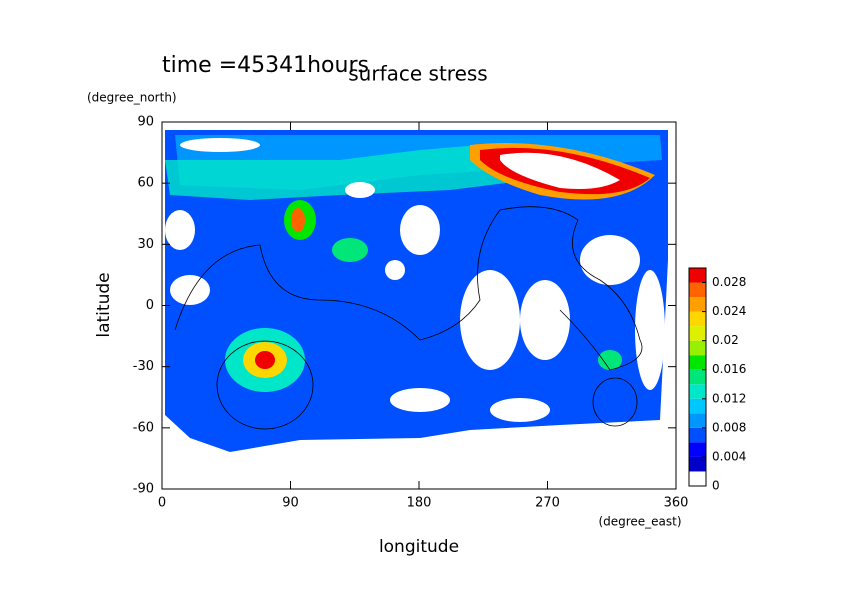  Describe the element at coordinates (143, 366) in the screenshot. I see `y-tick-label: -30` at that location.